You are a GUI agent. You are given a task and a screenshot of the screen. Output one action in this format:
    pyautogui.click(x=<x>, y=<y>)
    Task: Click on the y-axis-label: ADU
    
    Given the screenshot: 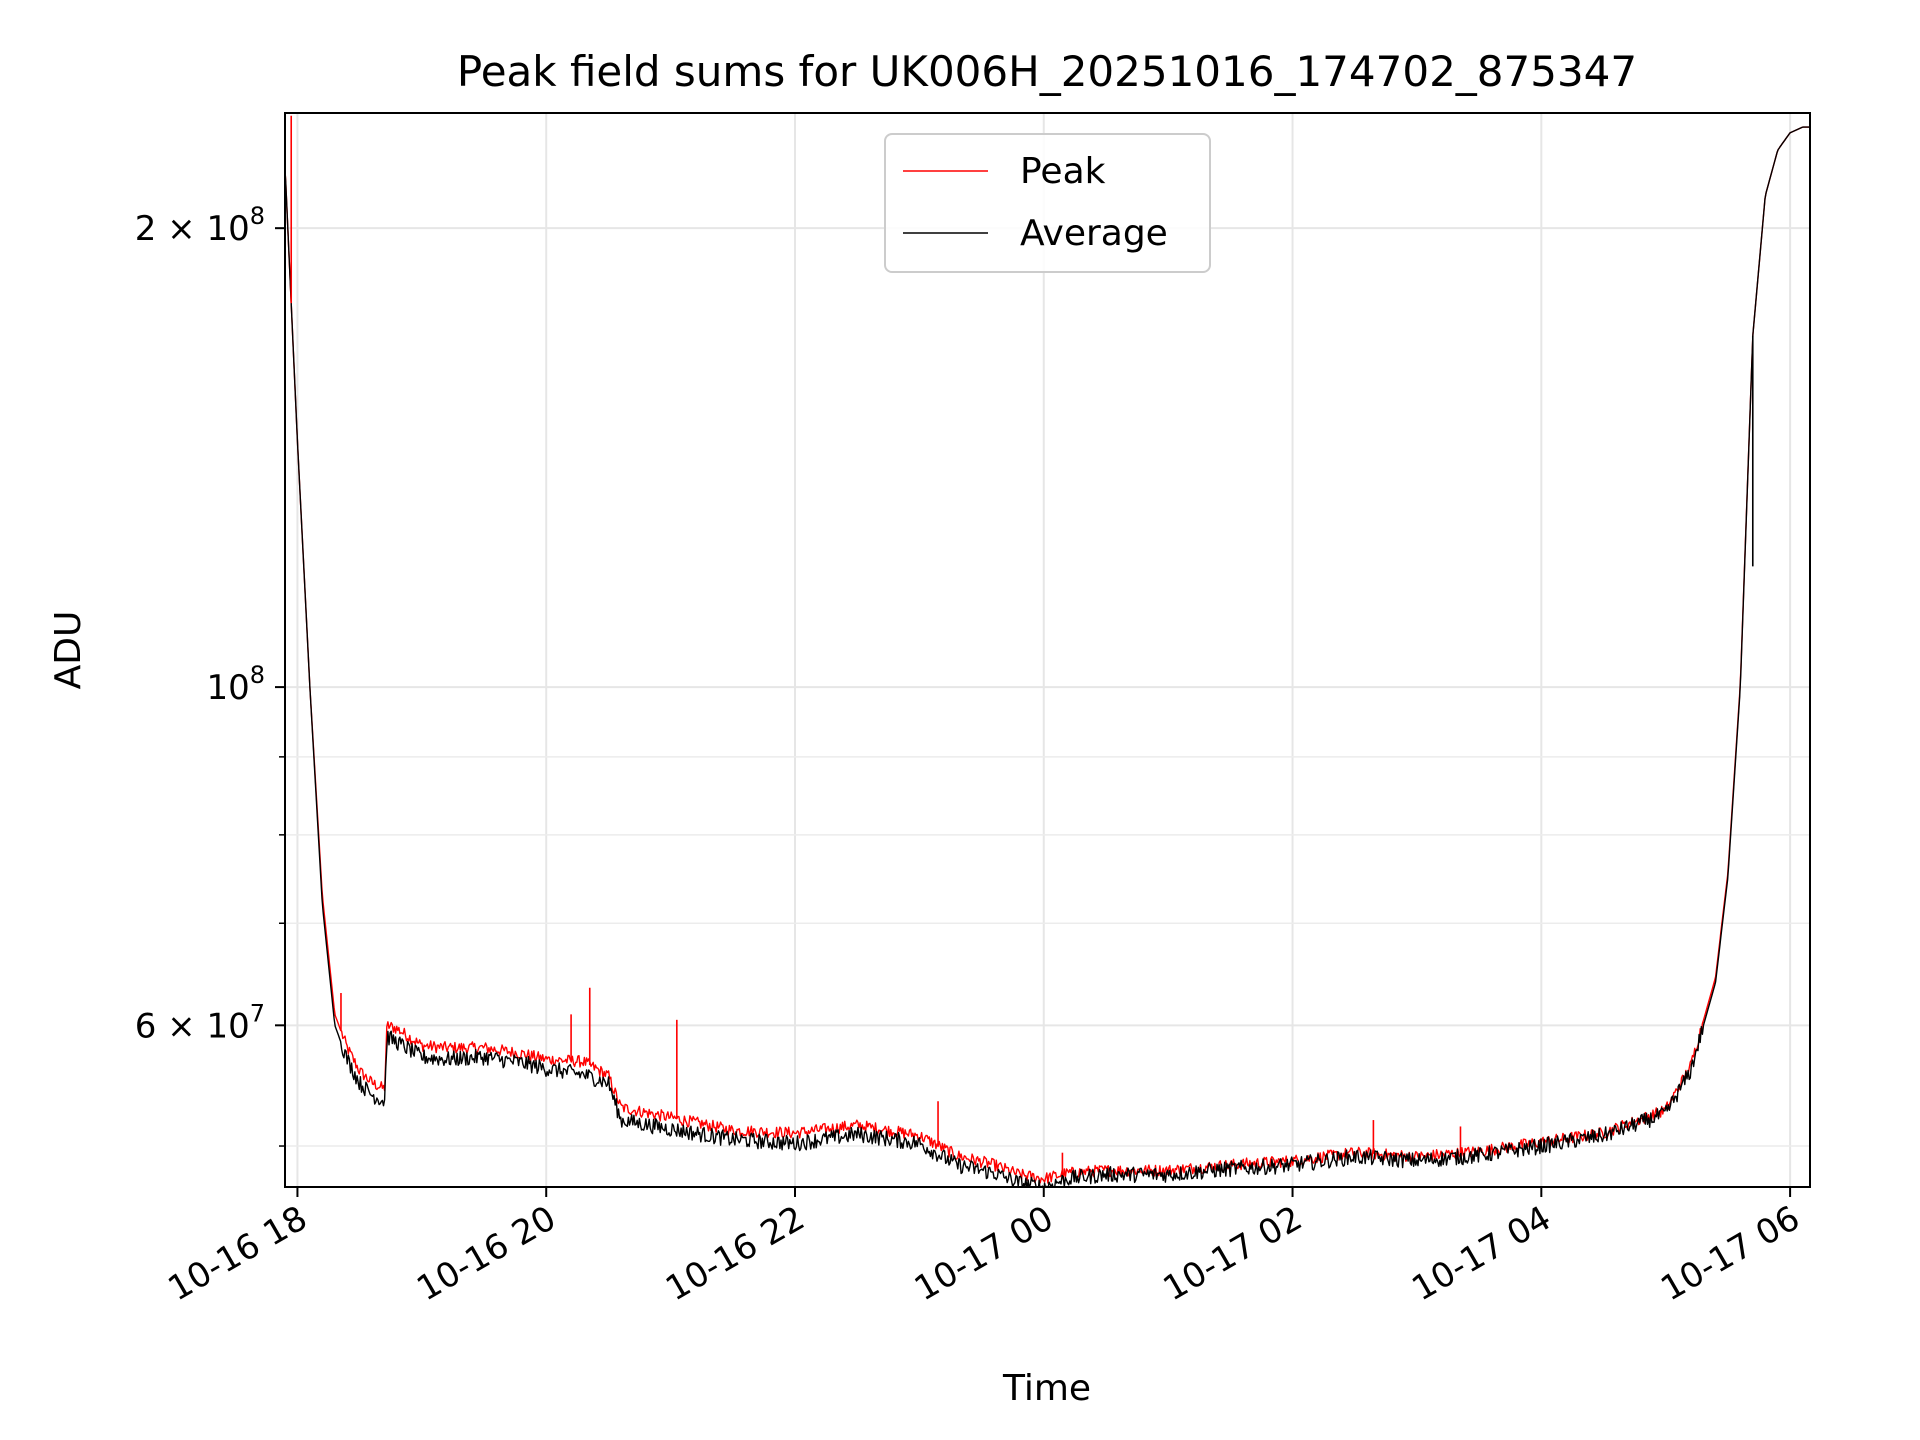 What is the action you would take?
    pyautogui.click(x=68, y=650)
    